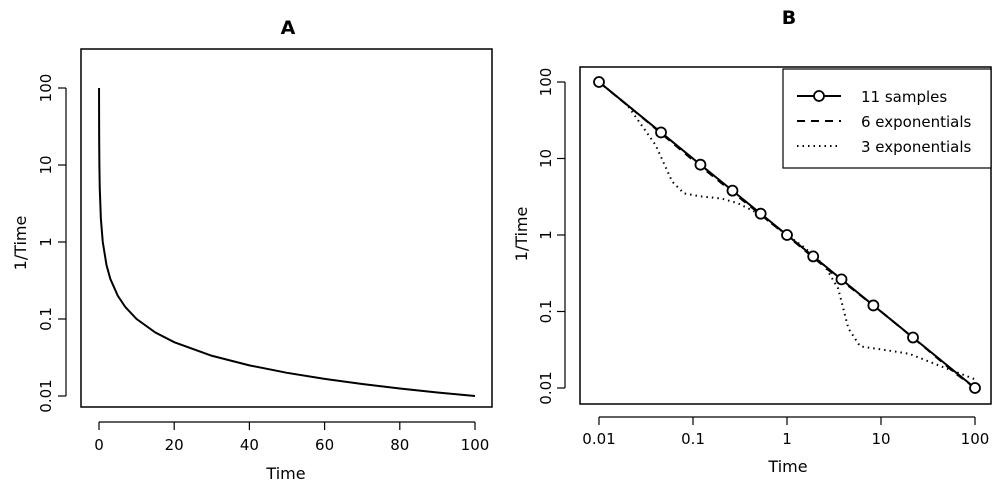 Image resolution: width=1000 pixels, height=492 pixels. I want to click on panel-b-title: B, so click(789, 18).